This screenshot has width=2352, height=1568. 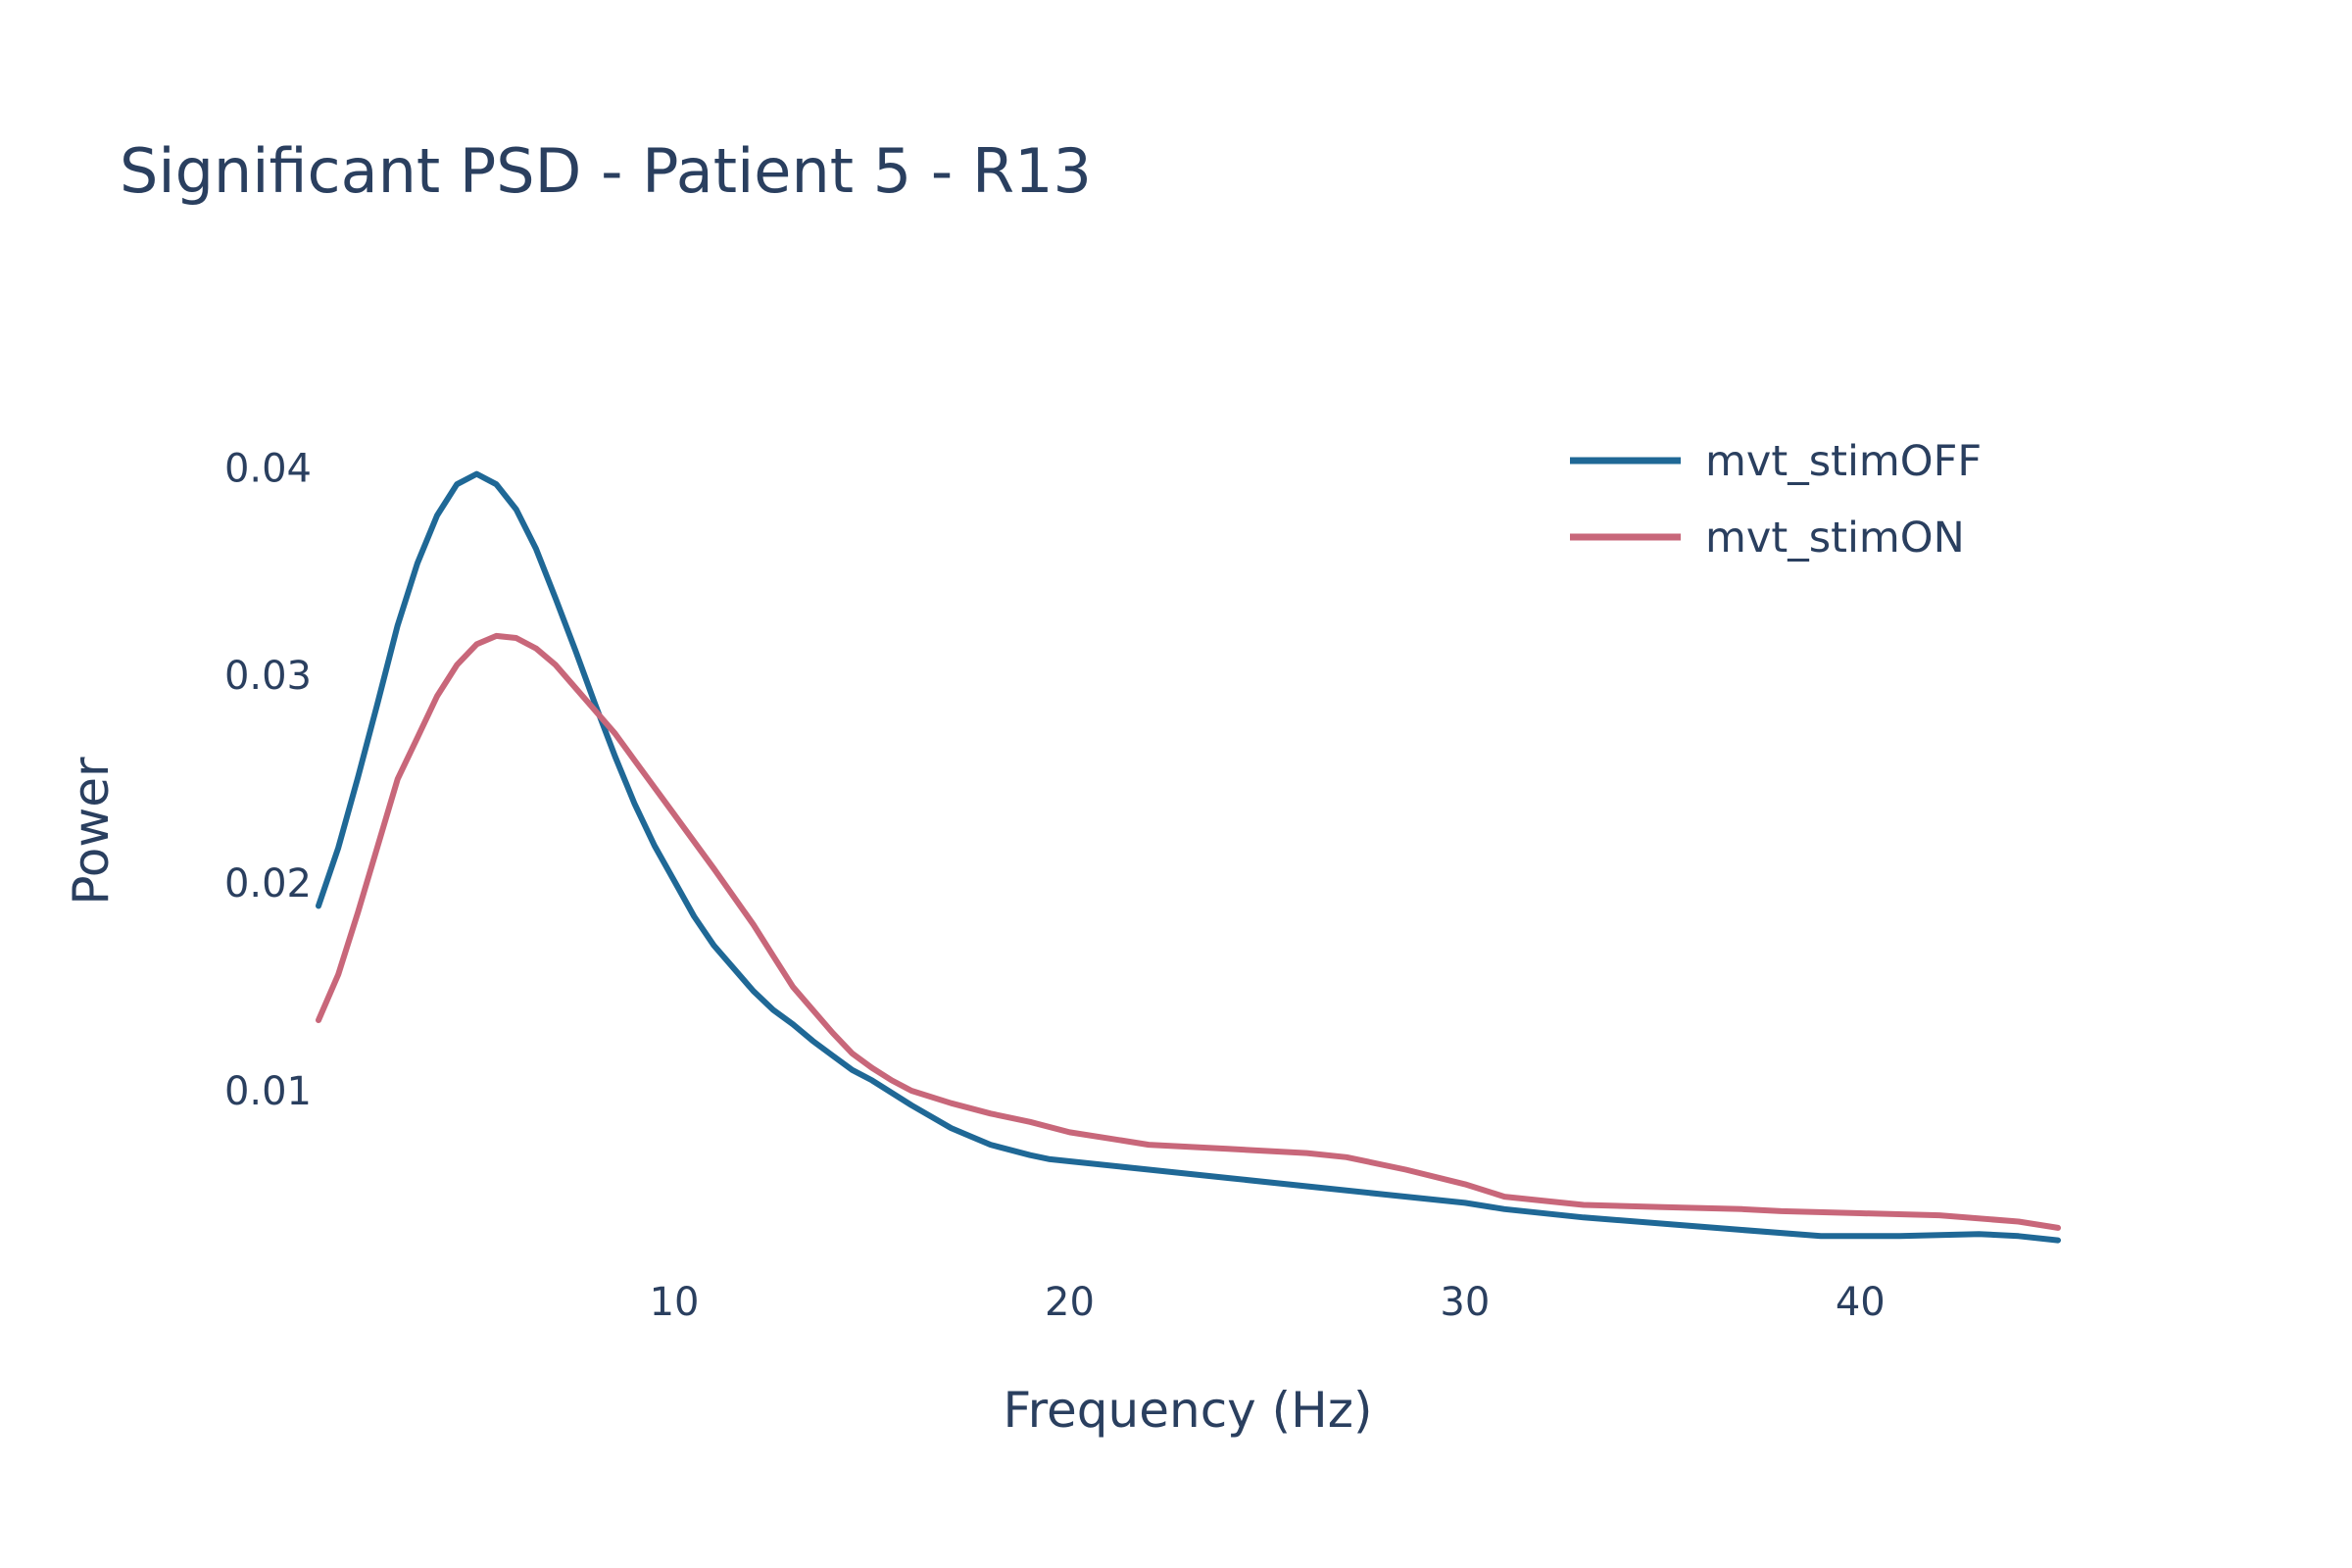 What do you see at coordinates (1843, 461) in the screenshot?
I see `legend-label: mvt_stimOFF` at bounding box center [1843, 461].